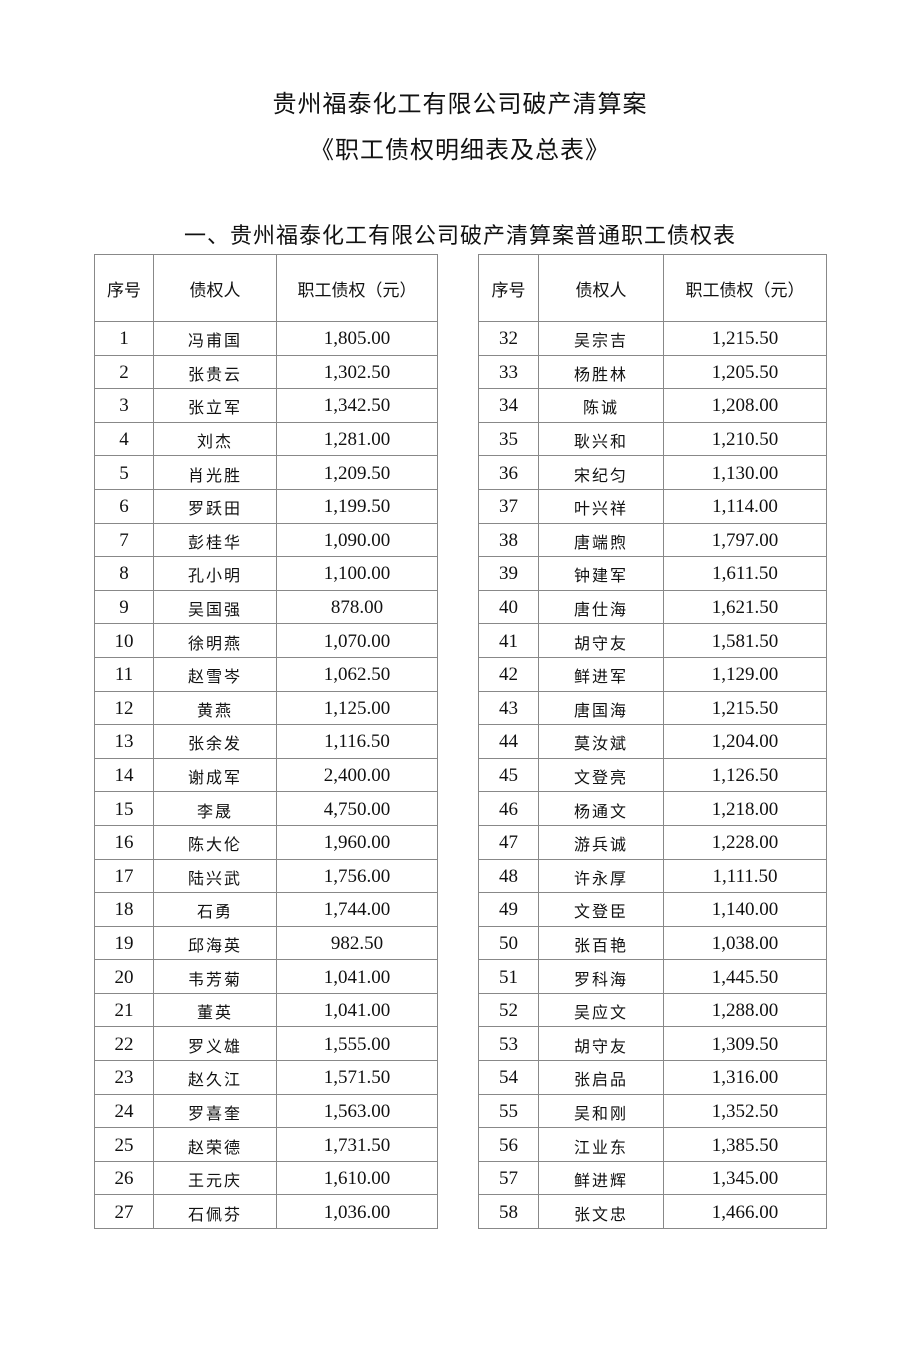  I want to click on table-row: 21 董英 1,041.00, so click(266, 1010).